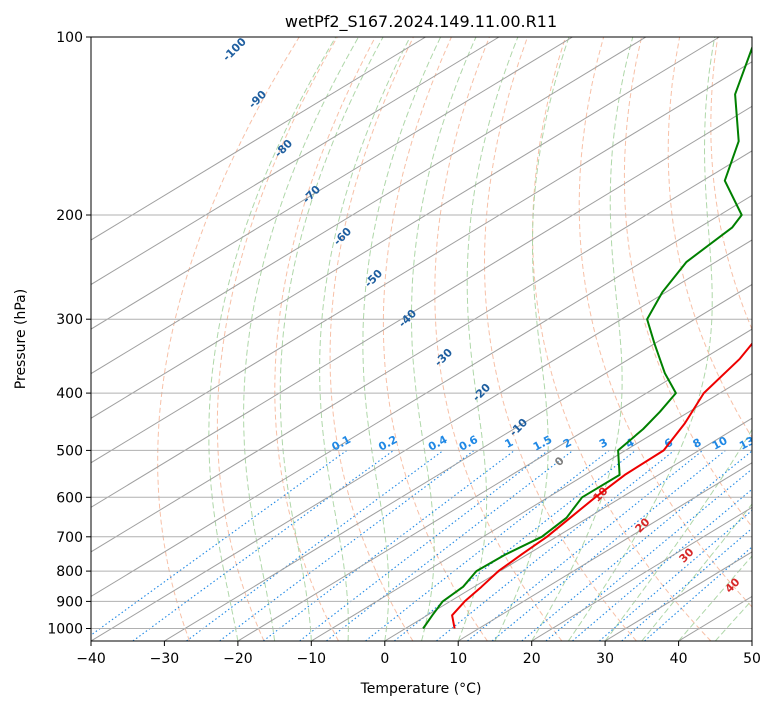  Describe the element at coordinates (69, 38) in the screenshot. I see `y-tick-label: 100` at that location.